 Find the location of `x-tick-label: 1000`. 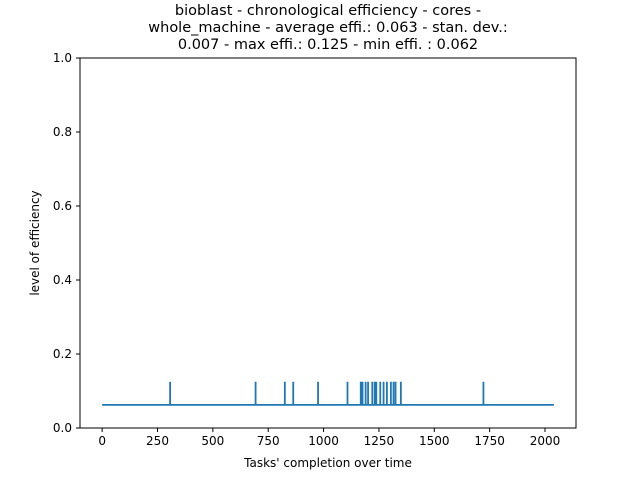

x-tick-label: 1000 is located at coordinates (323, 441).